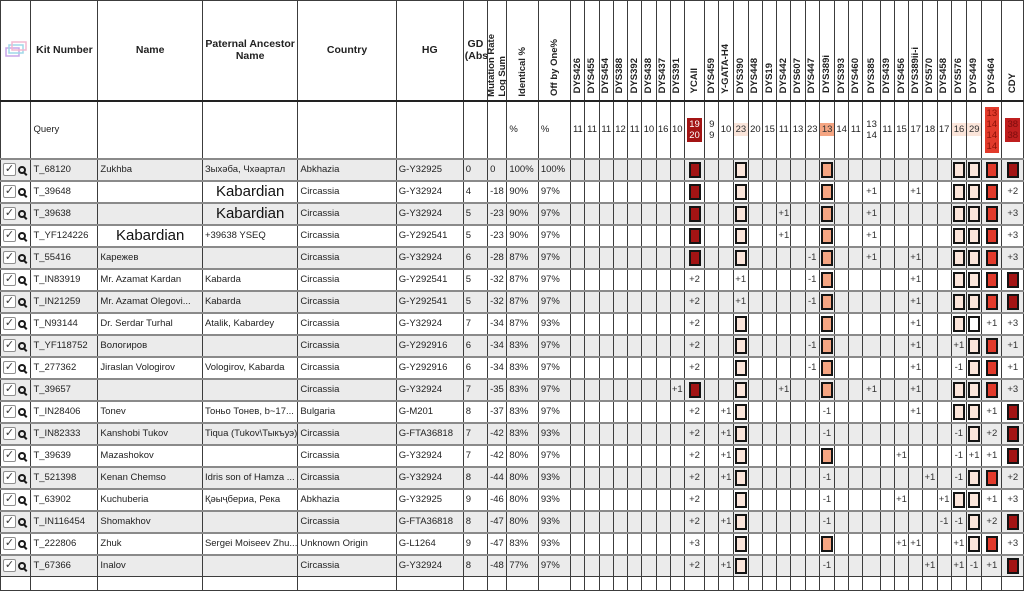  I want to click on marker-cell-DYS393, so click(842, 477).